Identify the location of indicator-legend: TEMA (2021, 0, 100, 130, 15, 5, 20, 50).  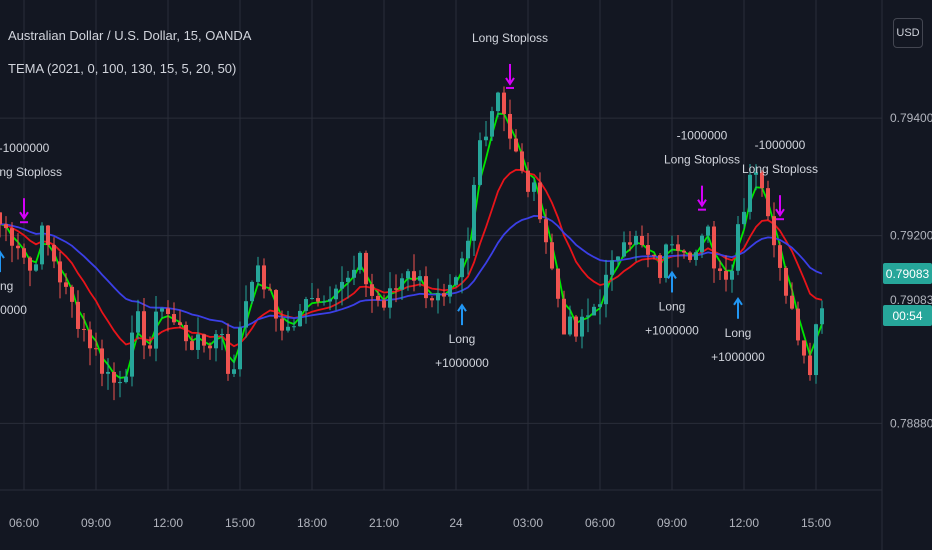
(122, 68).